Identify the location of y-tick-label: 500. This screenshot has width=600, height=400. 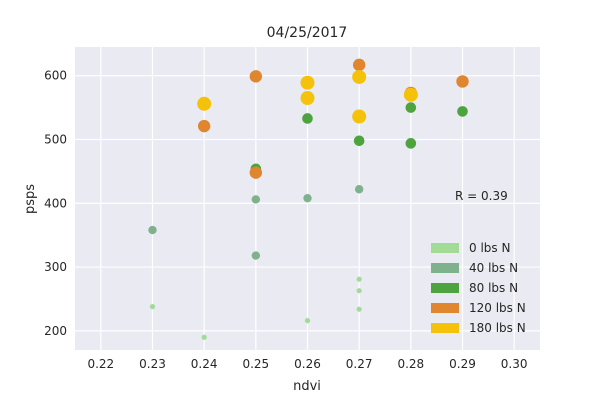
(55, 139).